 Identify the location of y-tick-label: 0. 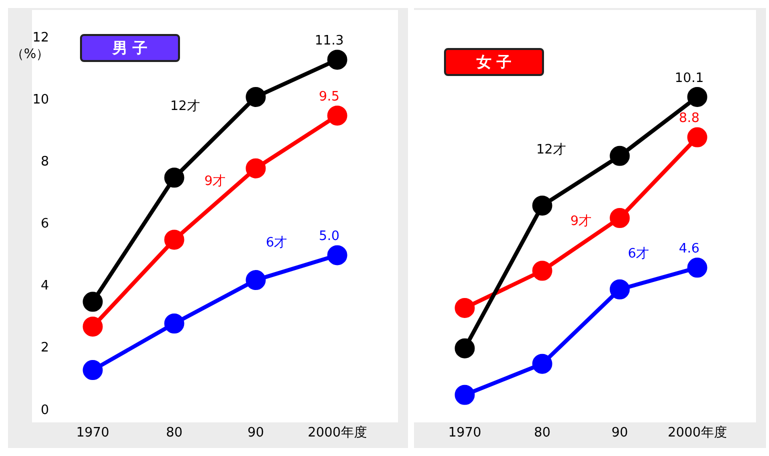
(44, 410).